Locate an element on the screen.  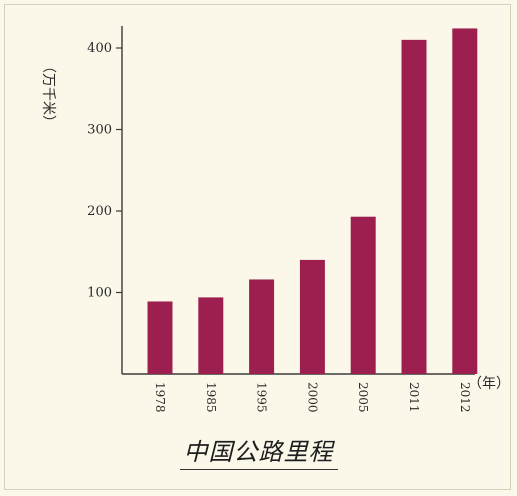
bar-2005 is located at coordinates (363, 295).